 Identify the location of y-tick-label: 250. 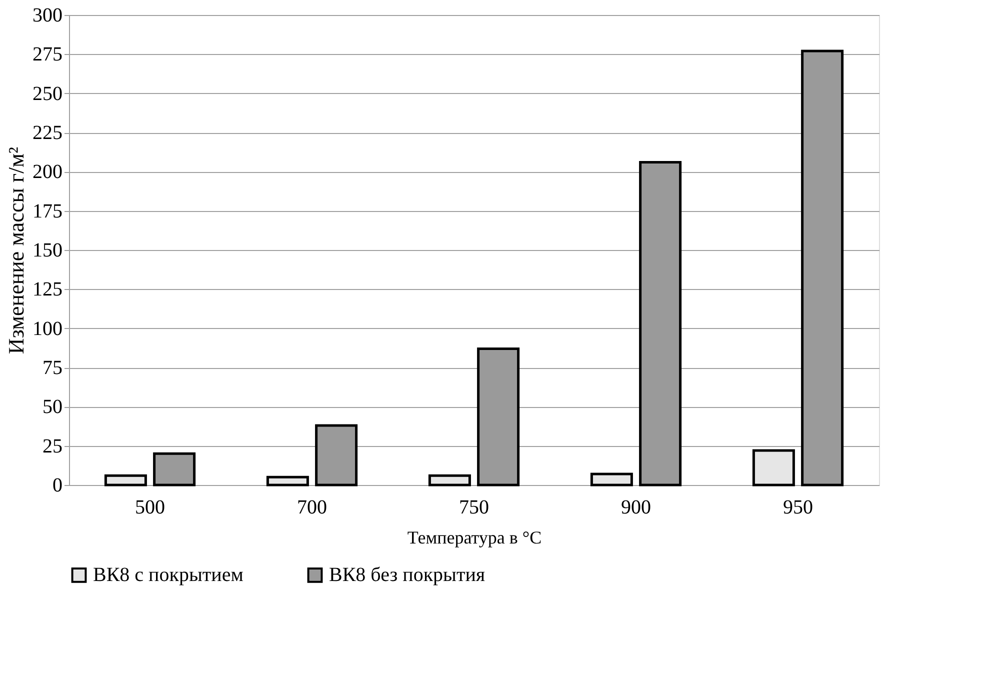
(47, 93).